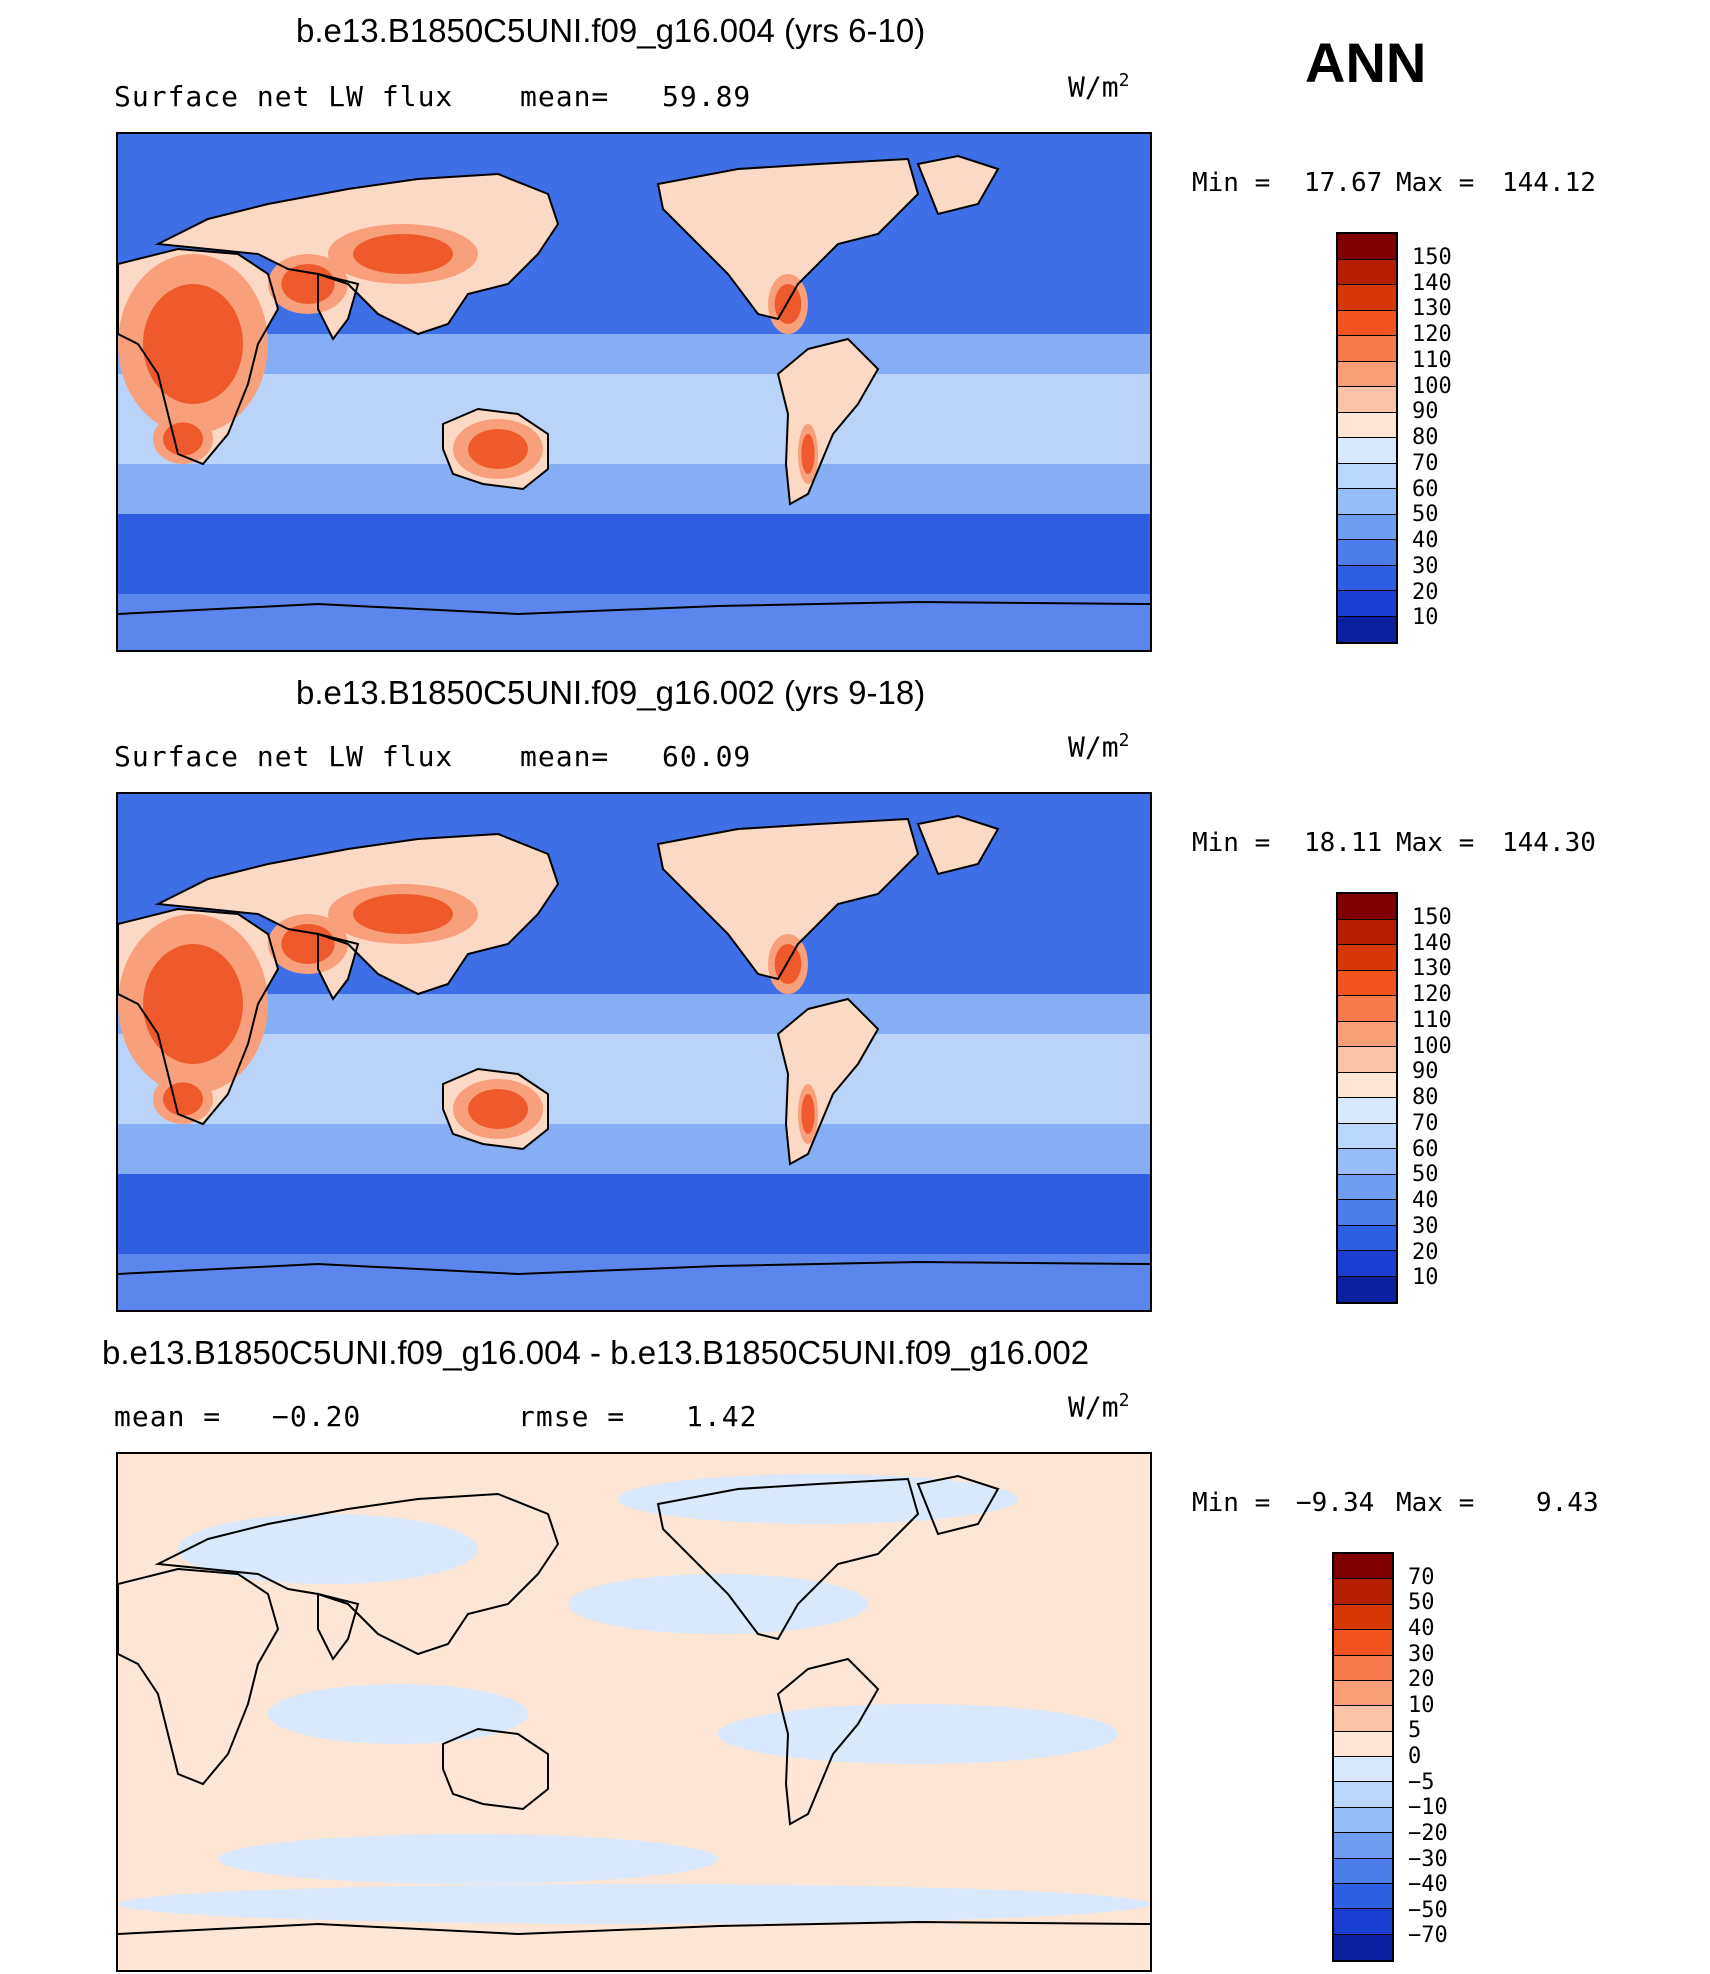 The width and height of the screenshot is (1710, 1974). I want to click on panel1-units: W/m2, so click(1099, 87).